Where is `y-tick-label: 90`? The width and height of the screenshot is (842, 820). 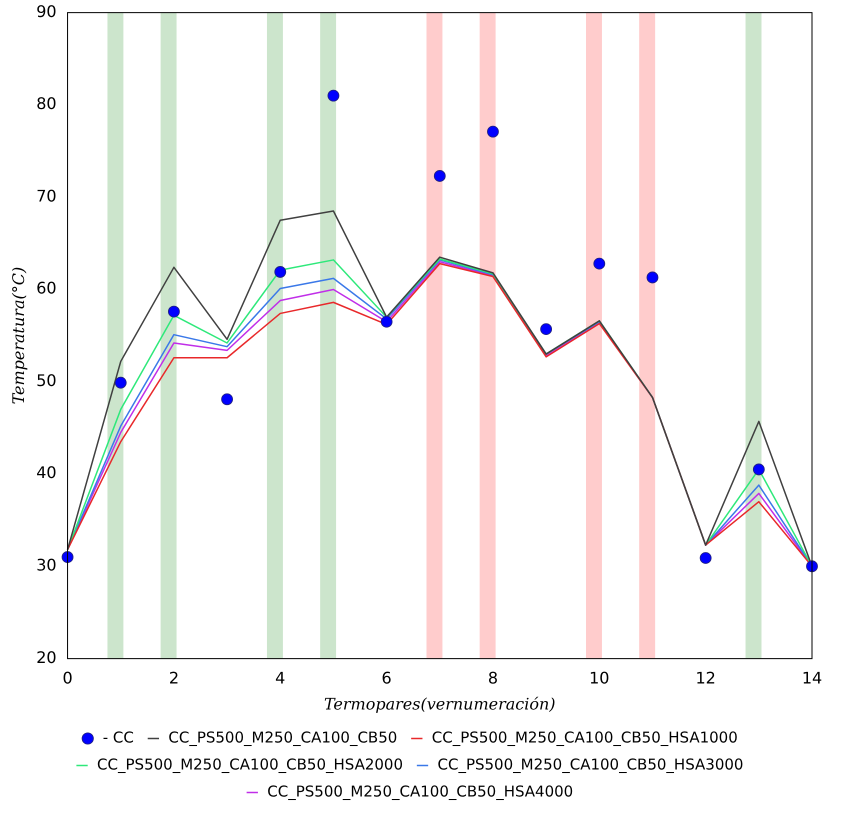
y-tick-label: 90 is located at coordinates (46, 11).